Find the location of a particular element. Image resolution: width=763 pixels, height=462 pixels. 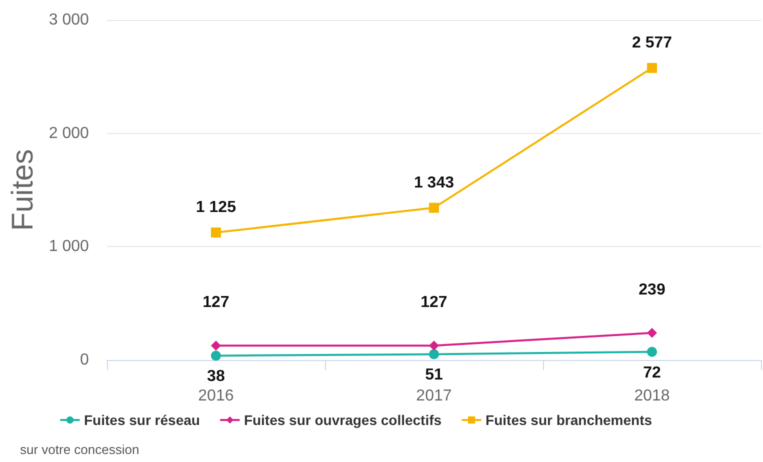

data-label: 38 is located at coordinates (216, 377).